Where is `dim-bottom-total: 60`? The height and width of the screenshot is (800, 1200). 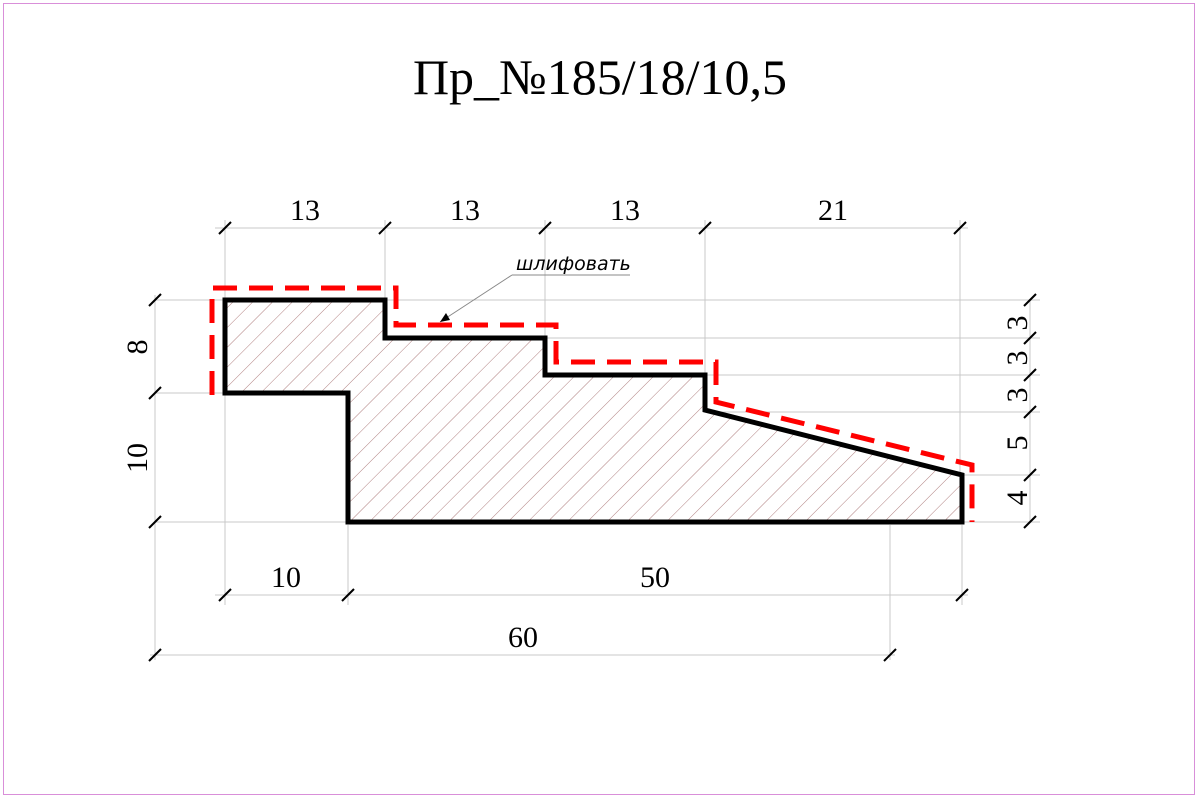 dim-bottom-total: 60 is located at coordinates (523, 637).